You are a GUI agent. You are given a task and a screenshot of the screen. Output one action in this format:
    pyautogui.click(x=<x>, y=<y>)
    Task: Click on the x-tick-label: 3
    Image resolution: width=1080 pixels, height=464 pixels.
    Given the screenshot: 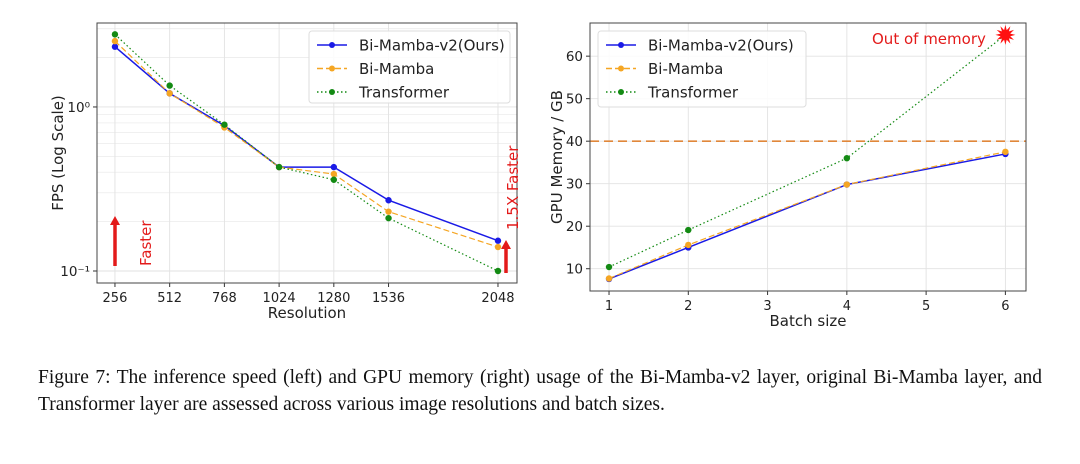 What is the action you would take?
    pyautogui.click(x=767, y=306)
    